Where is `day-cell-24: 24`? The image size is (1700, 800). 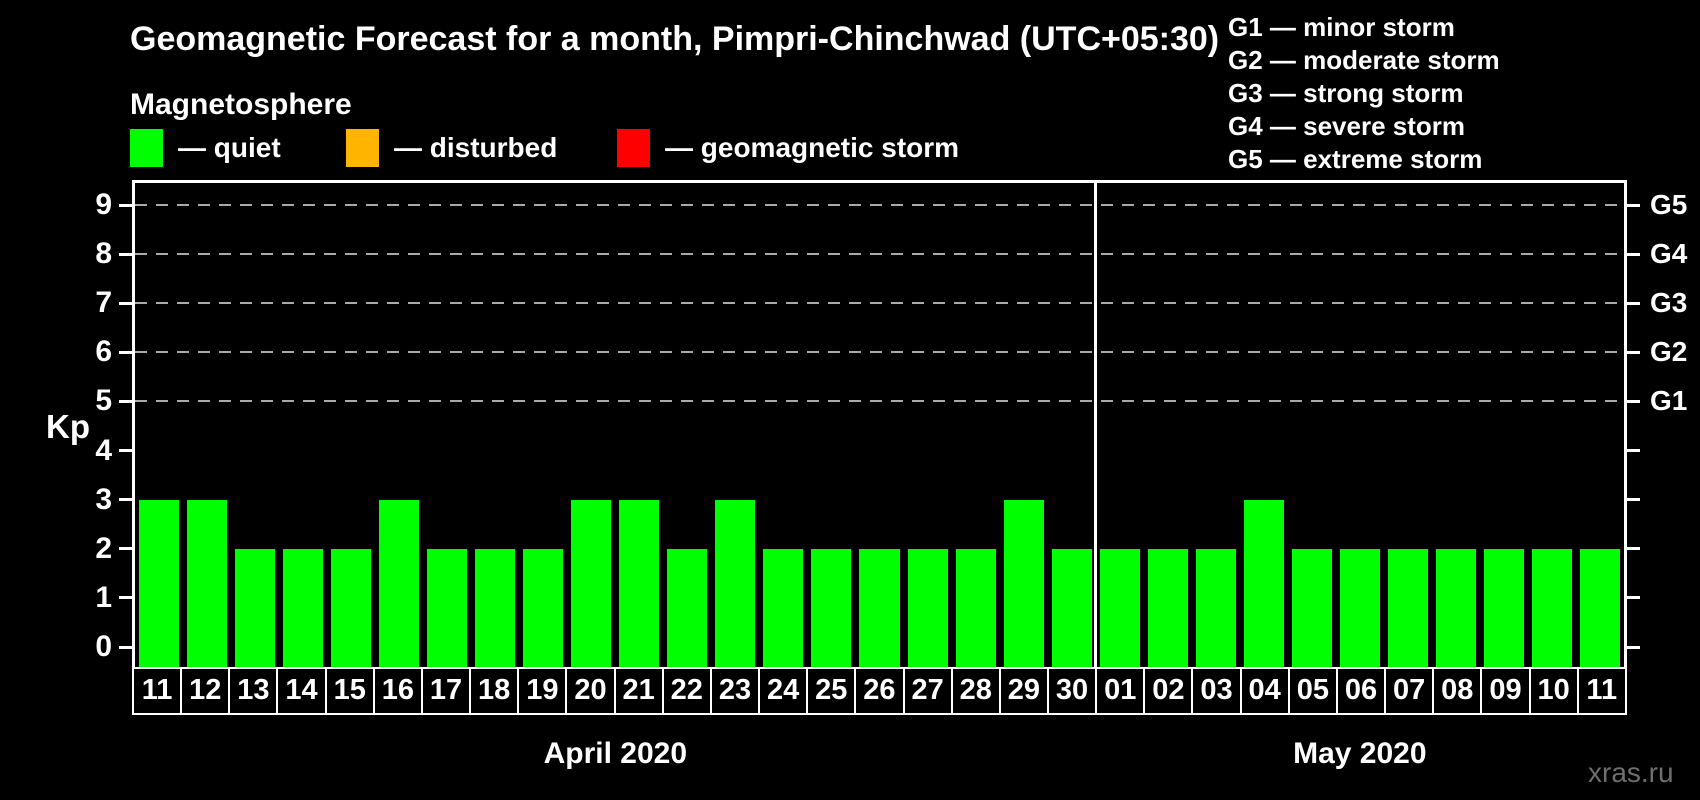
day-cell-24: 24 is located at coordinates (783, 691).